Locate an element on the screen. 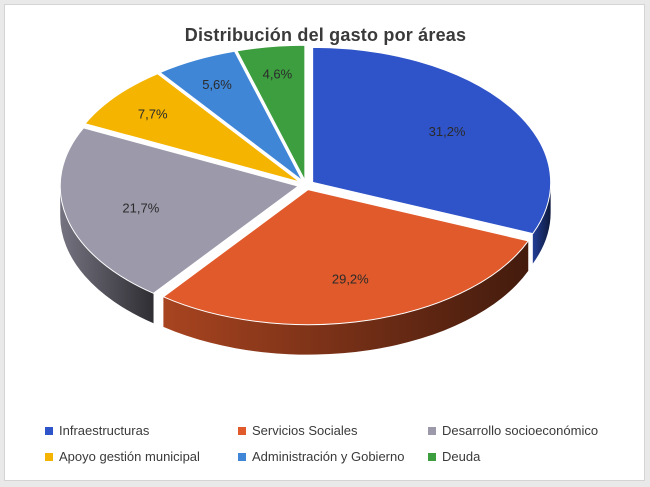 The image size is (650, 487). data-label-desarrollo-socioeconómico: 21,7% is located at coordinates (140, 208).